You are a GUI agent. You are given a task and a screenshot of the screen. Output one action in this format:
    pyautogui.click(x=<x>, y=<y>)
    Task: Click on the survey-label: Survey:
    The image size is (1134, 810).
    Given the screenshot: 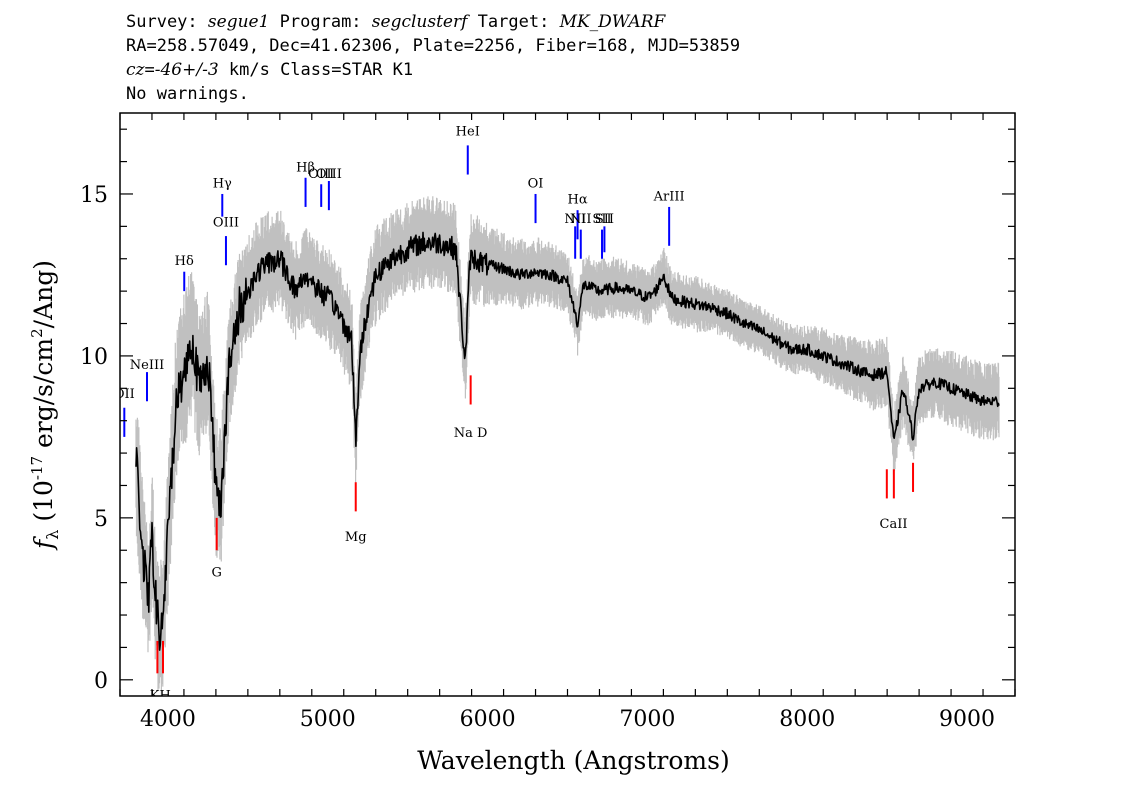 What is the action you would take?
    pyautogui.click(x=162, y=22)
    